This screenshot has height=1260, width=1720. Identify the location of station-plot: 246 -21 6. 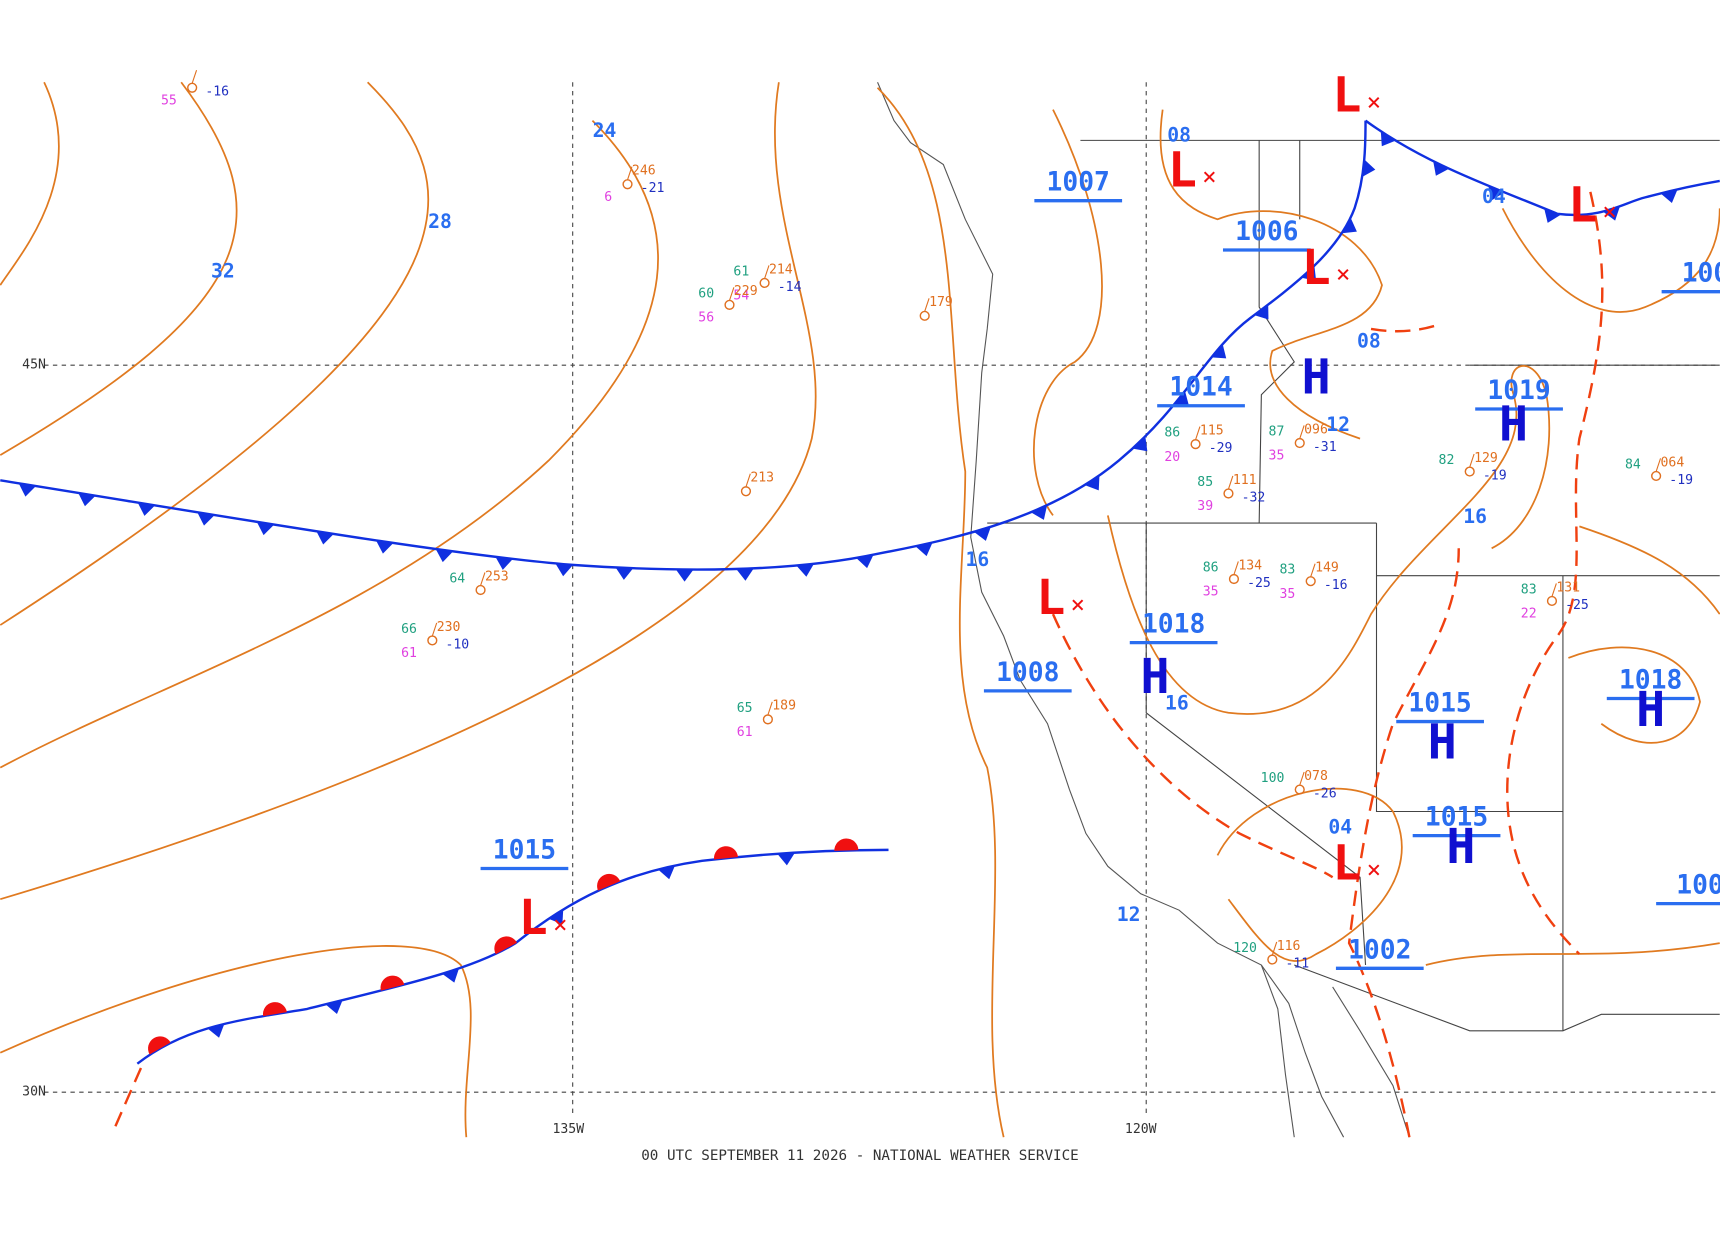
(634, 184).